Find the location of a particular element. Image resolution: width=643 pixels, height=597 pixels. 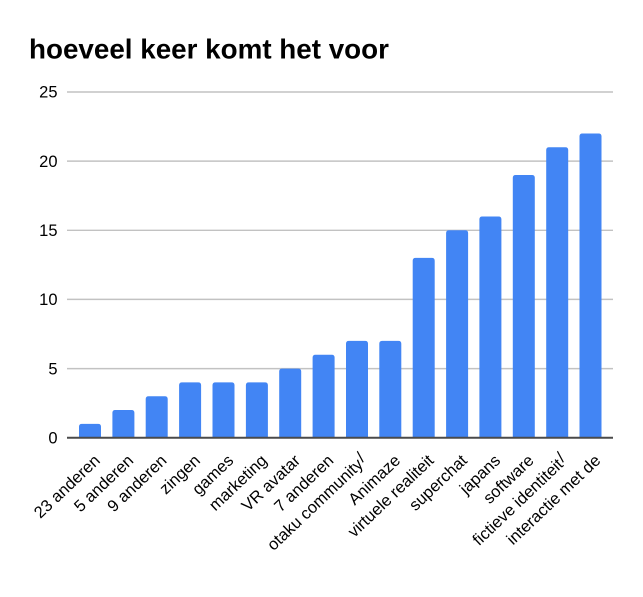

svg-text: 15 is located at coordinates (48, 231).